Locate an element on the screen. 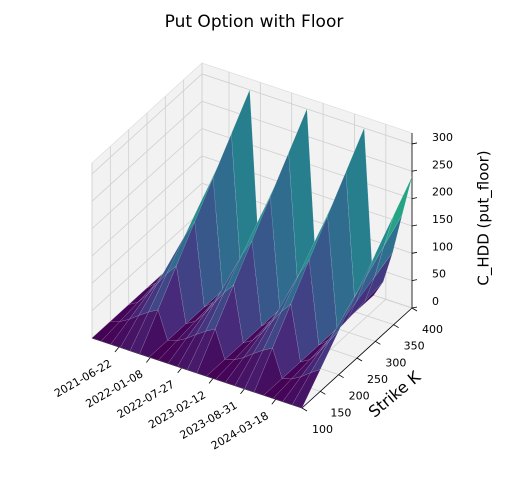 The width and height of the screenshot is (508, 494). z-axis-label: C_HDD (put_floor) is located at coordinates (484, 217).